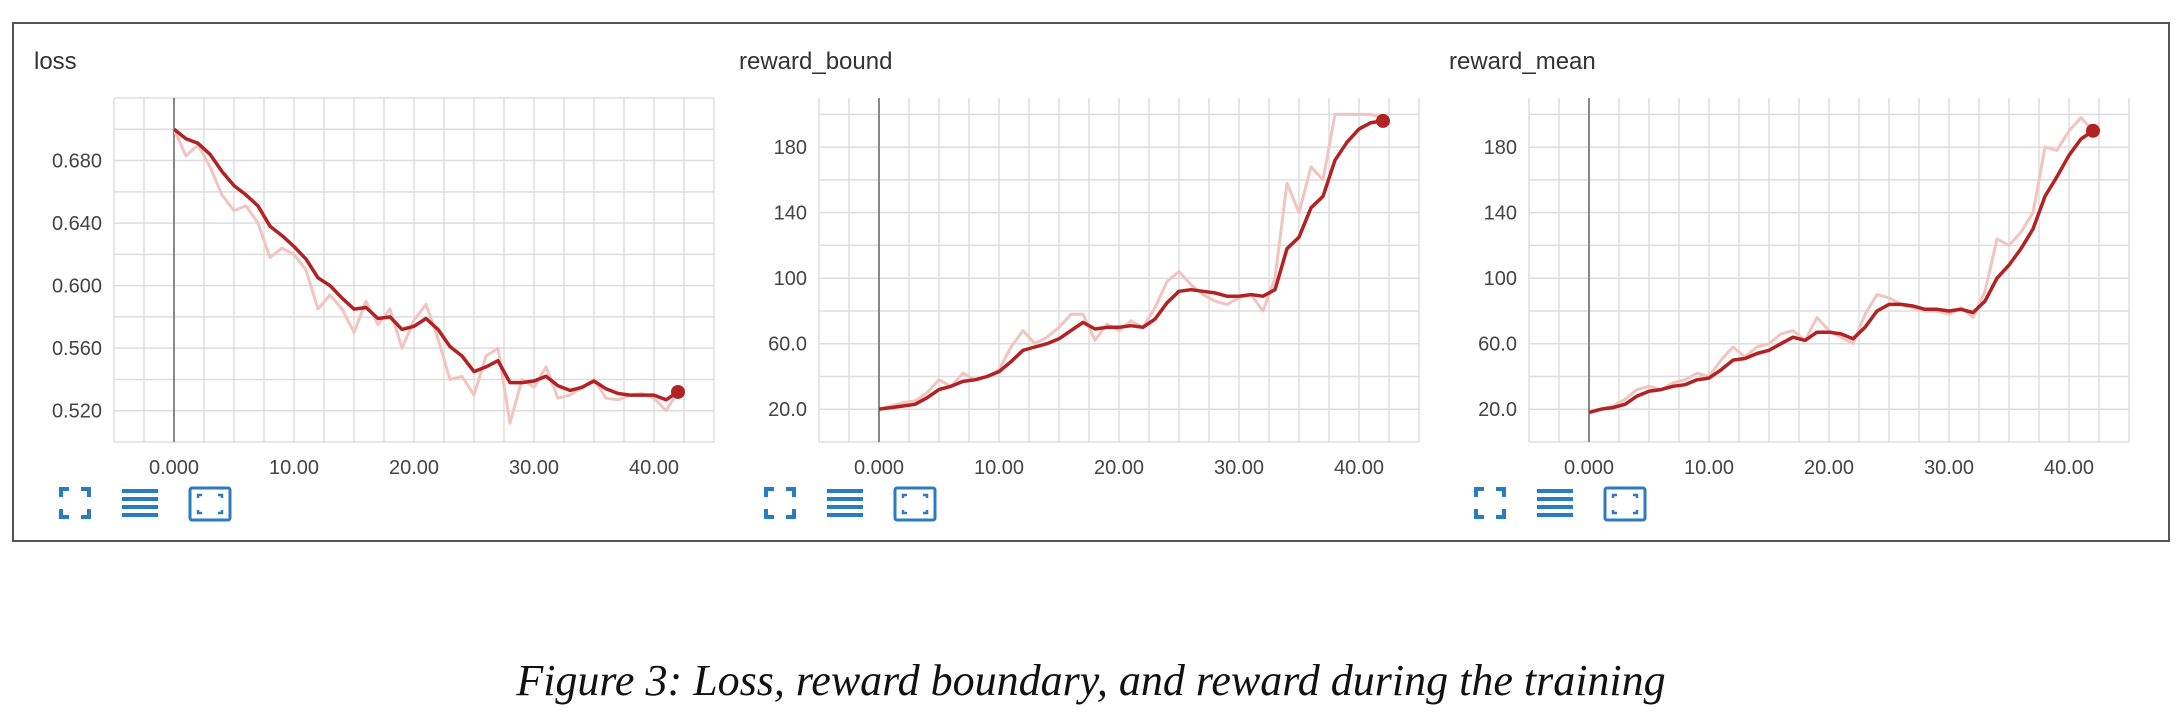 This screenshot has height=724, width=2182. Describe the element at coordinates (77, 349) in the screenshot. I see `y-tick-label: 0.560` at that location.